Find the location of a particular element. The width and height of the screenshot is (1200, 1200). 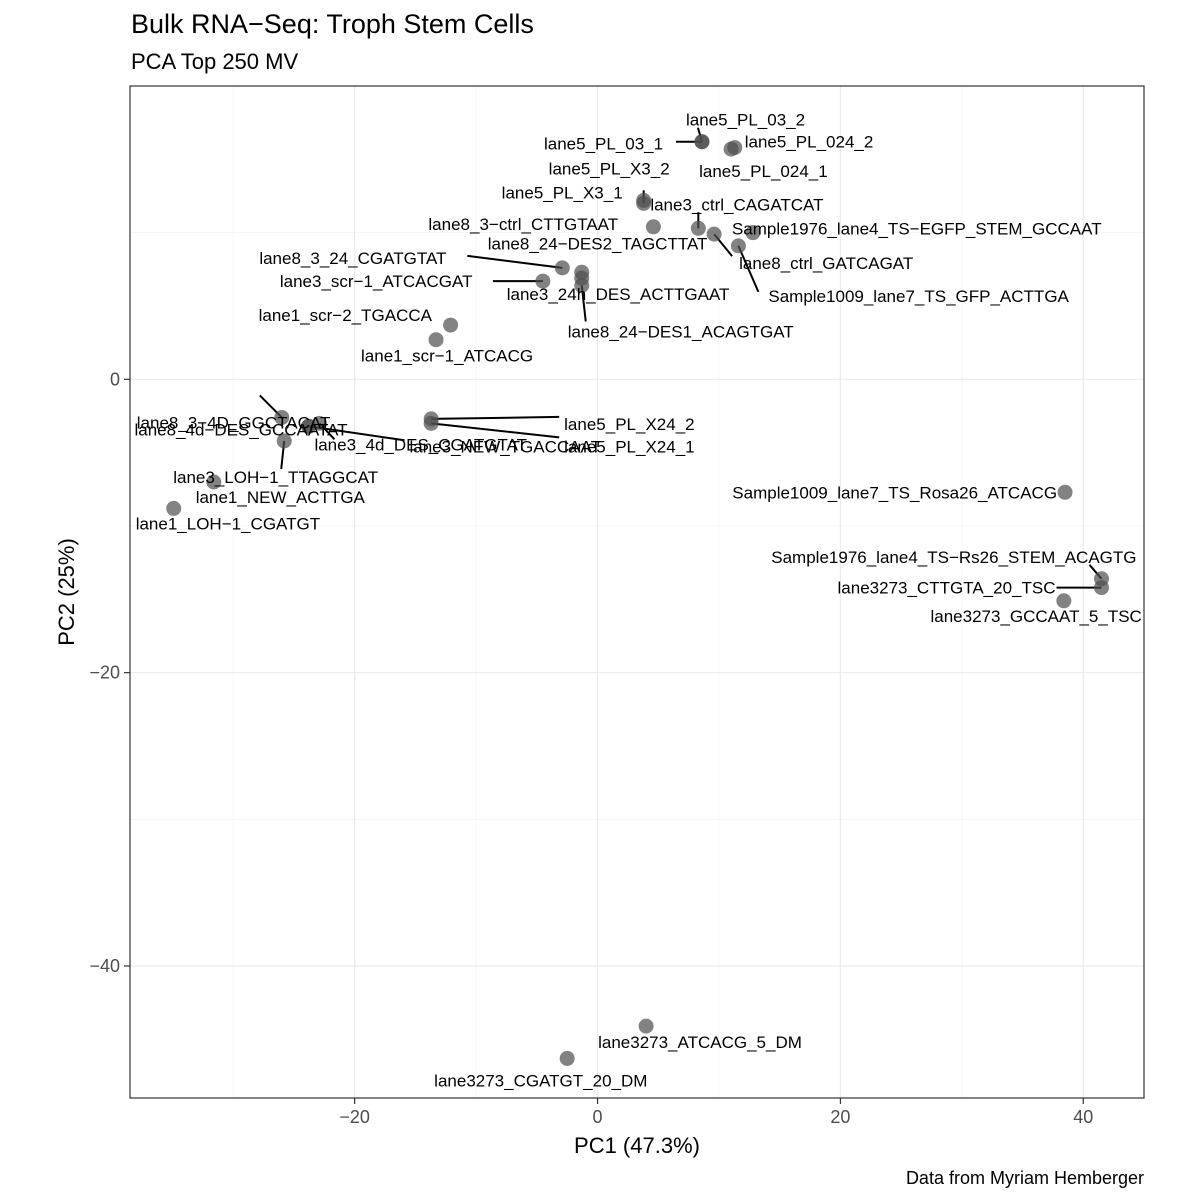

y-axis-title: PC2 (25%) is located at coordinates (66, 592).